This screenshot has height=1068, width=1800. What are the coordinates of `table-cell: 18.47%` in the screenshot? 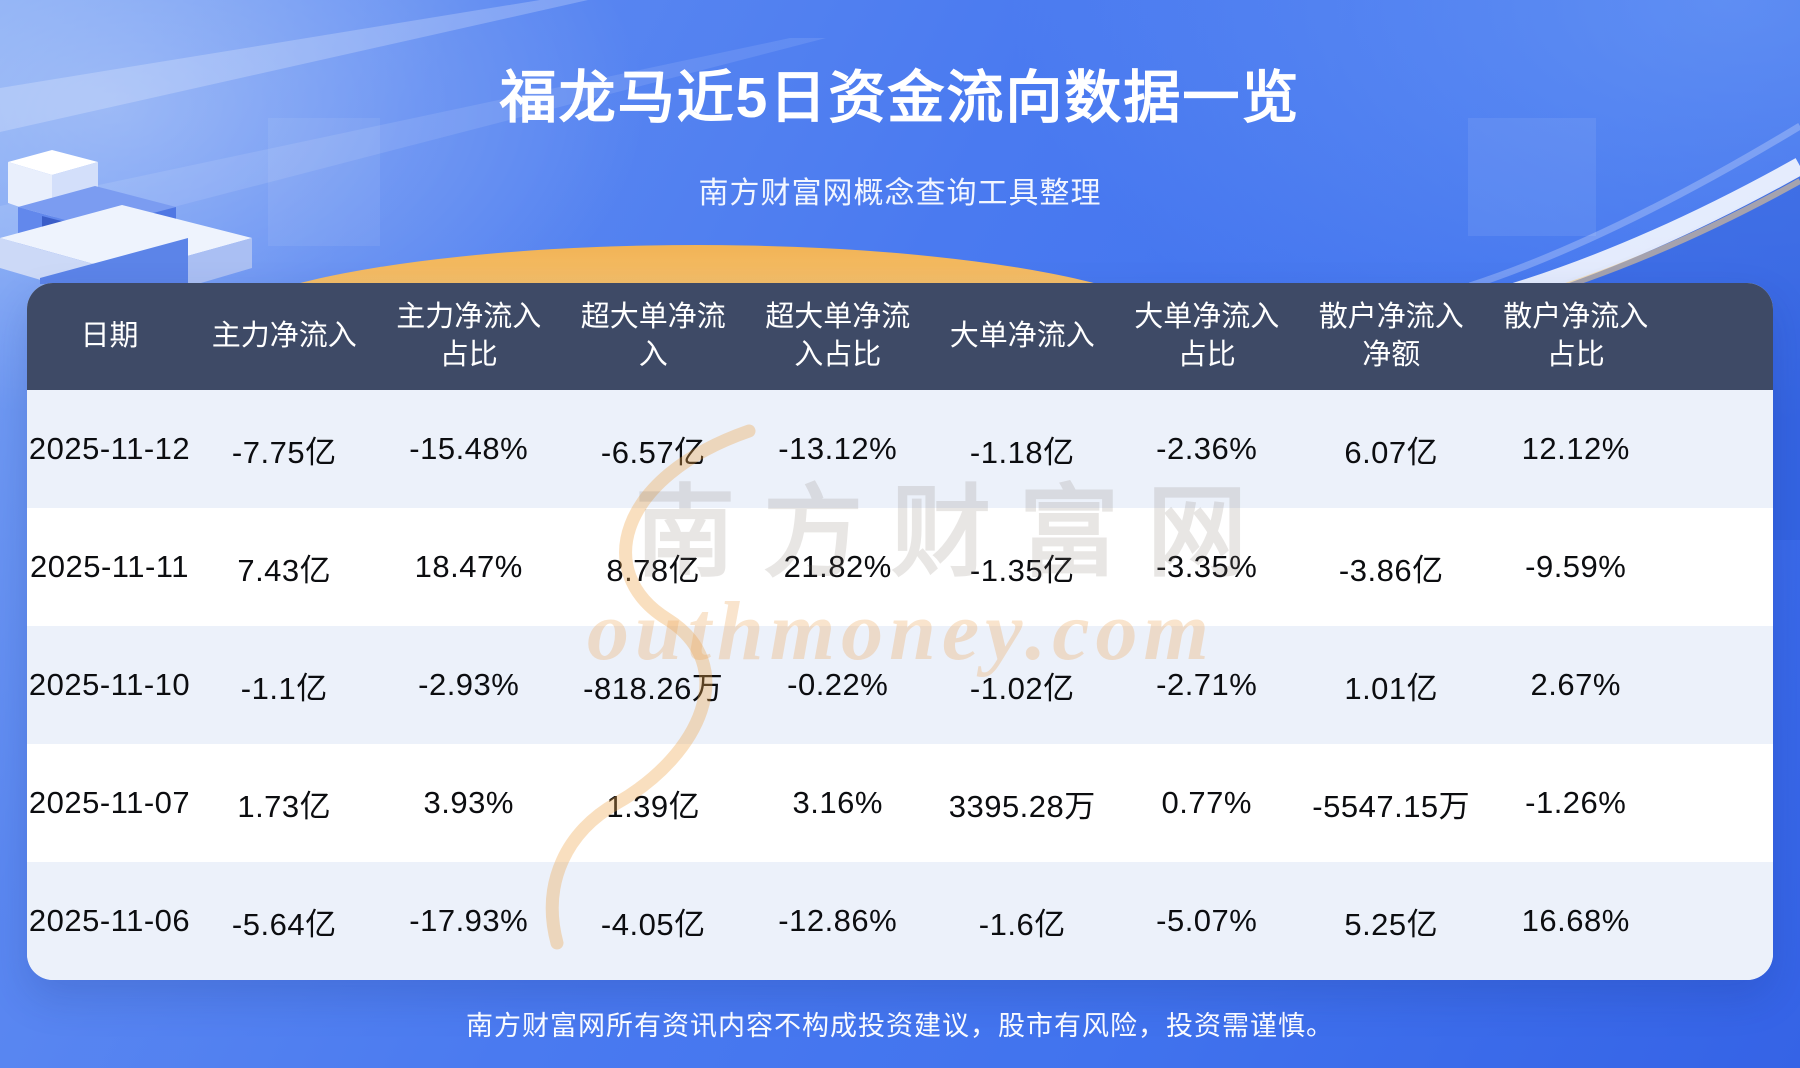 It's located at (468, 566).